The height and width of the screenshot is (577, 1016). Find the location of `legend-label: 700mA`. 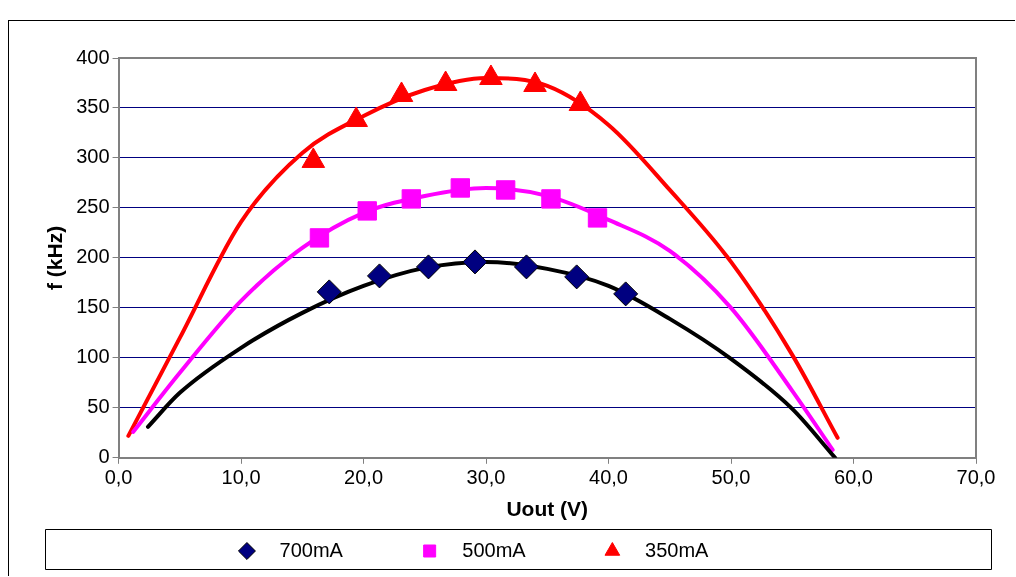

legend-label: 700mA is located at coordinates (335, 549).